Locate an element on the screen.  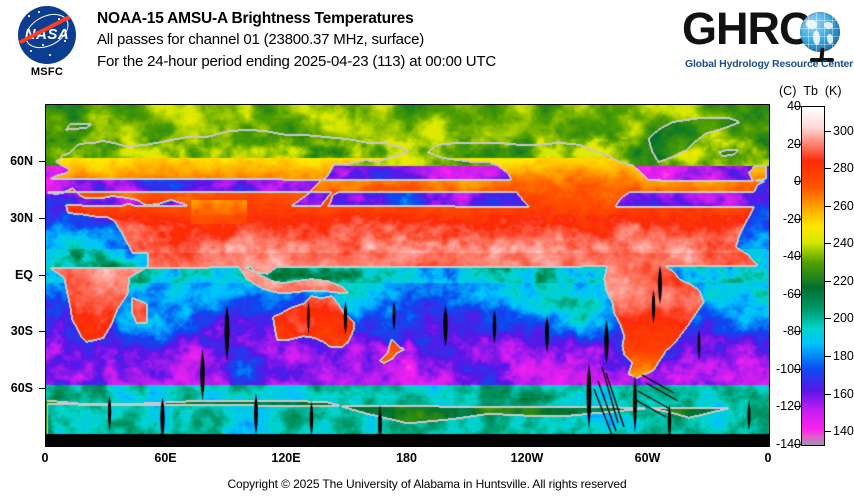
page-title: NOAA-15 AMSU-A Brightness Temperatures is located at coordinates (255, 18).